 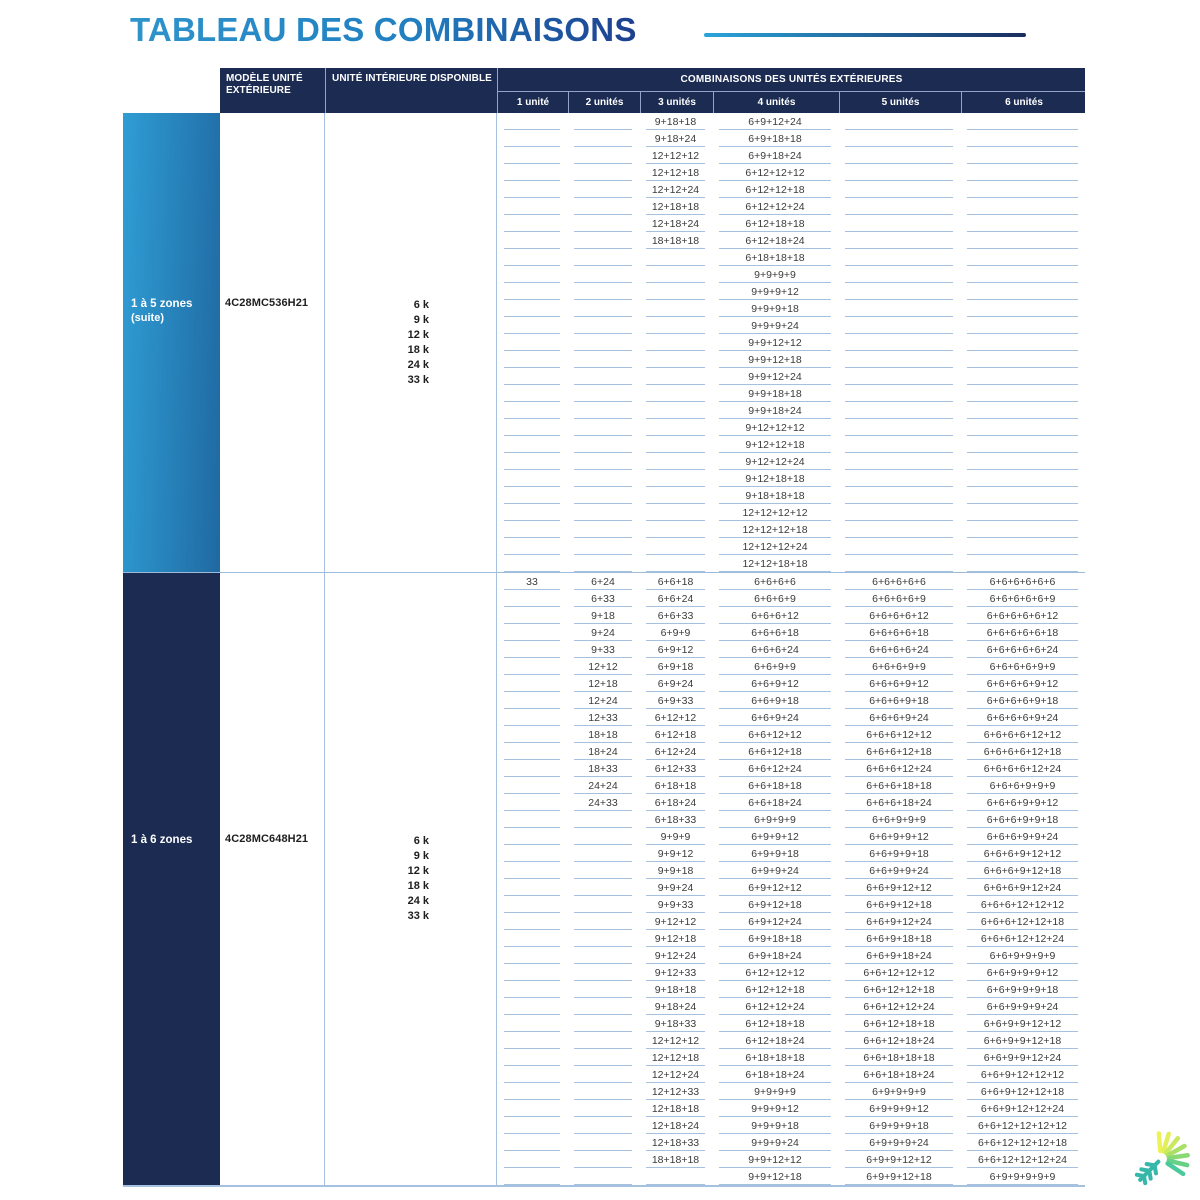 I want to click on combo-cell: 6+9+9+9+12, so click(x=899, y=1108).